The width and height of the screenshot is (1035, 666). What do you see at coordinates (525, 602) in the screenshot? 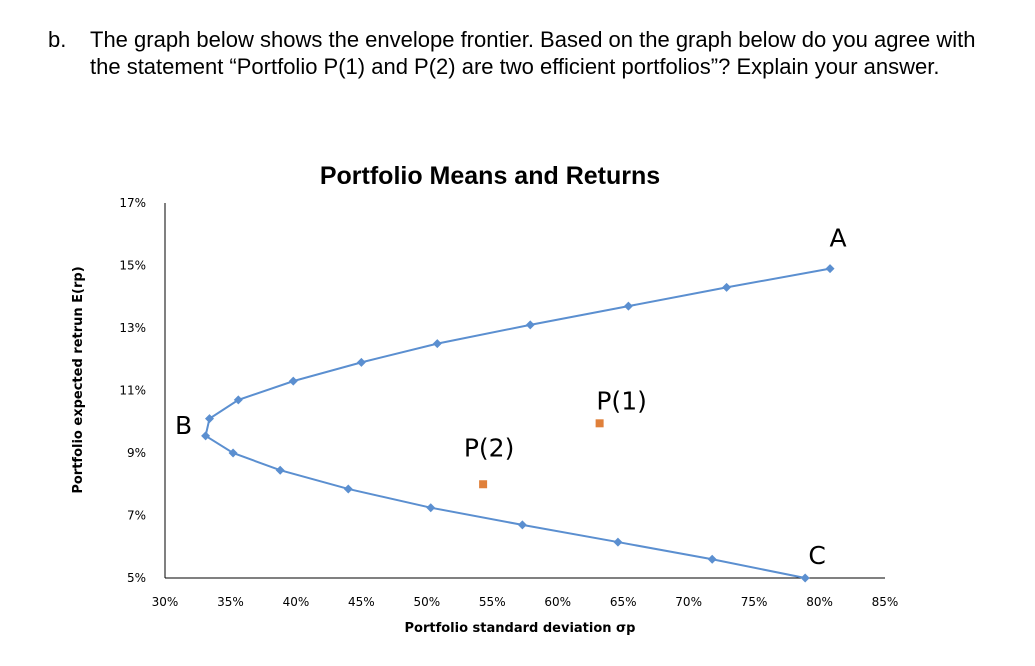
I see `x-tick-labels: 30% 35% 40% 45% 50% 55% 60% 65% 70% 75% 80% 85%` at bounding box center [525, 602].